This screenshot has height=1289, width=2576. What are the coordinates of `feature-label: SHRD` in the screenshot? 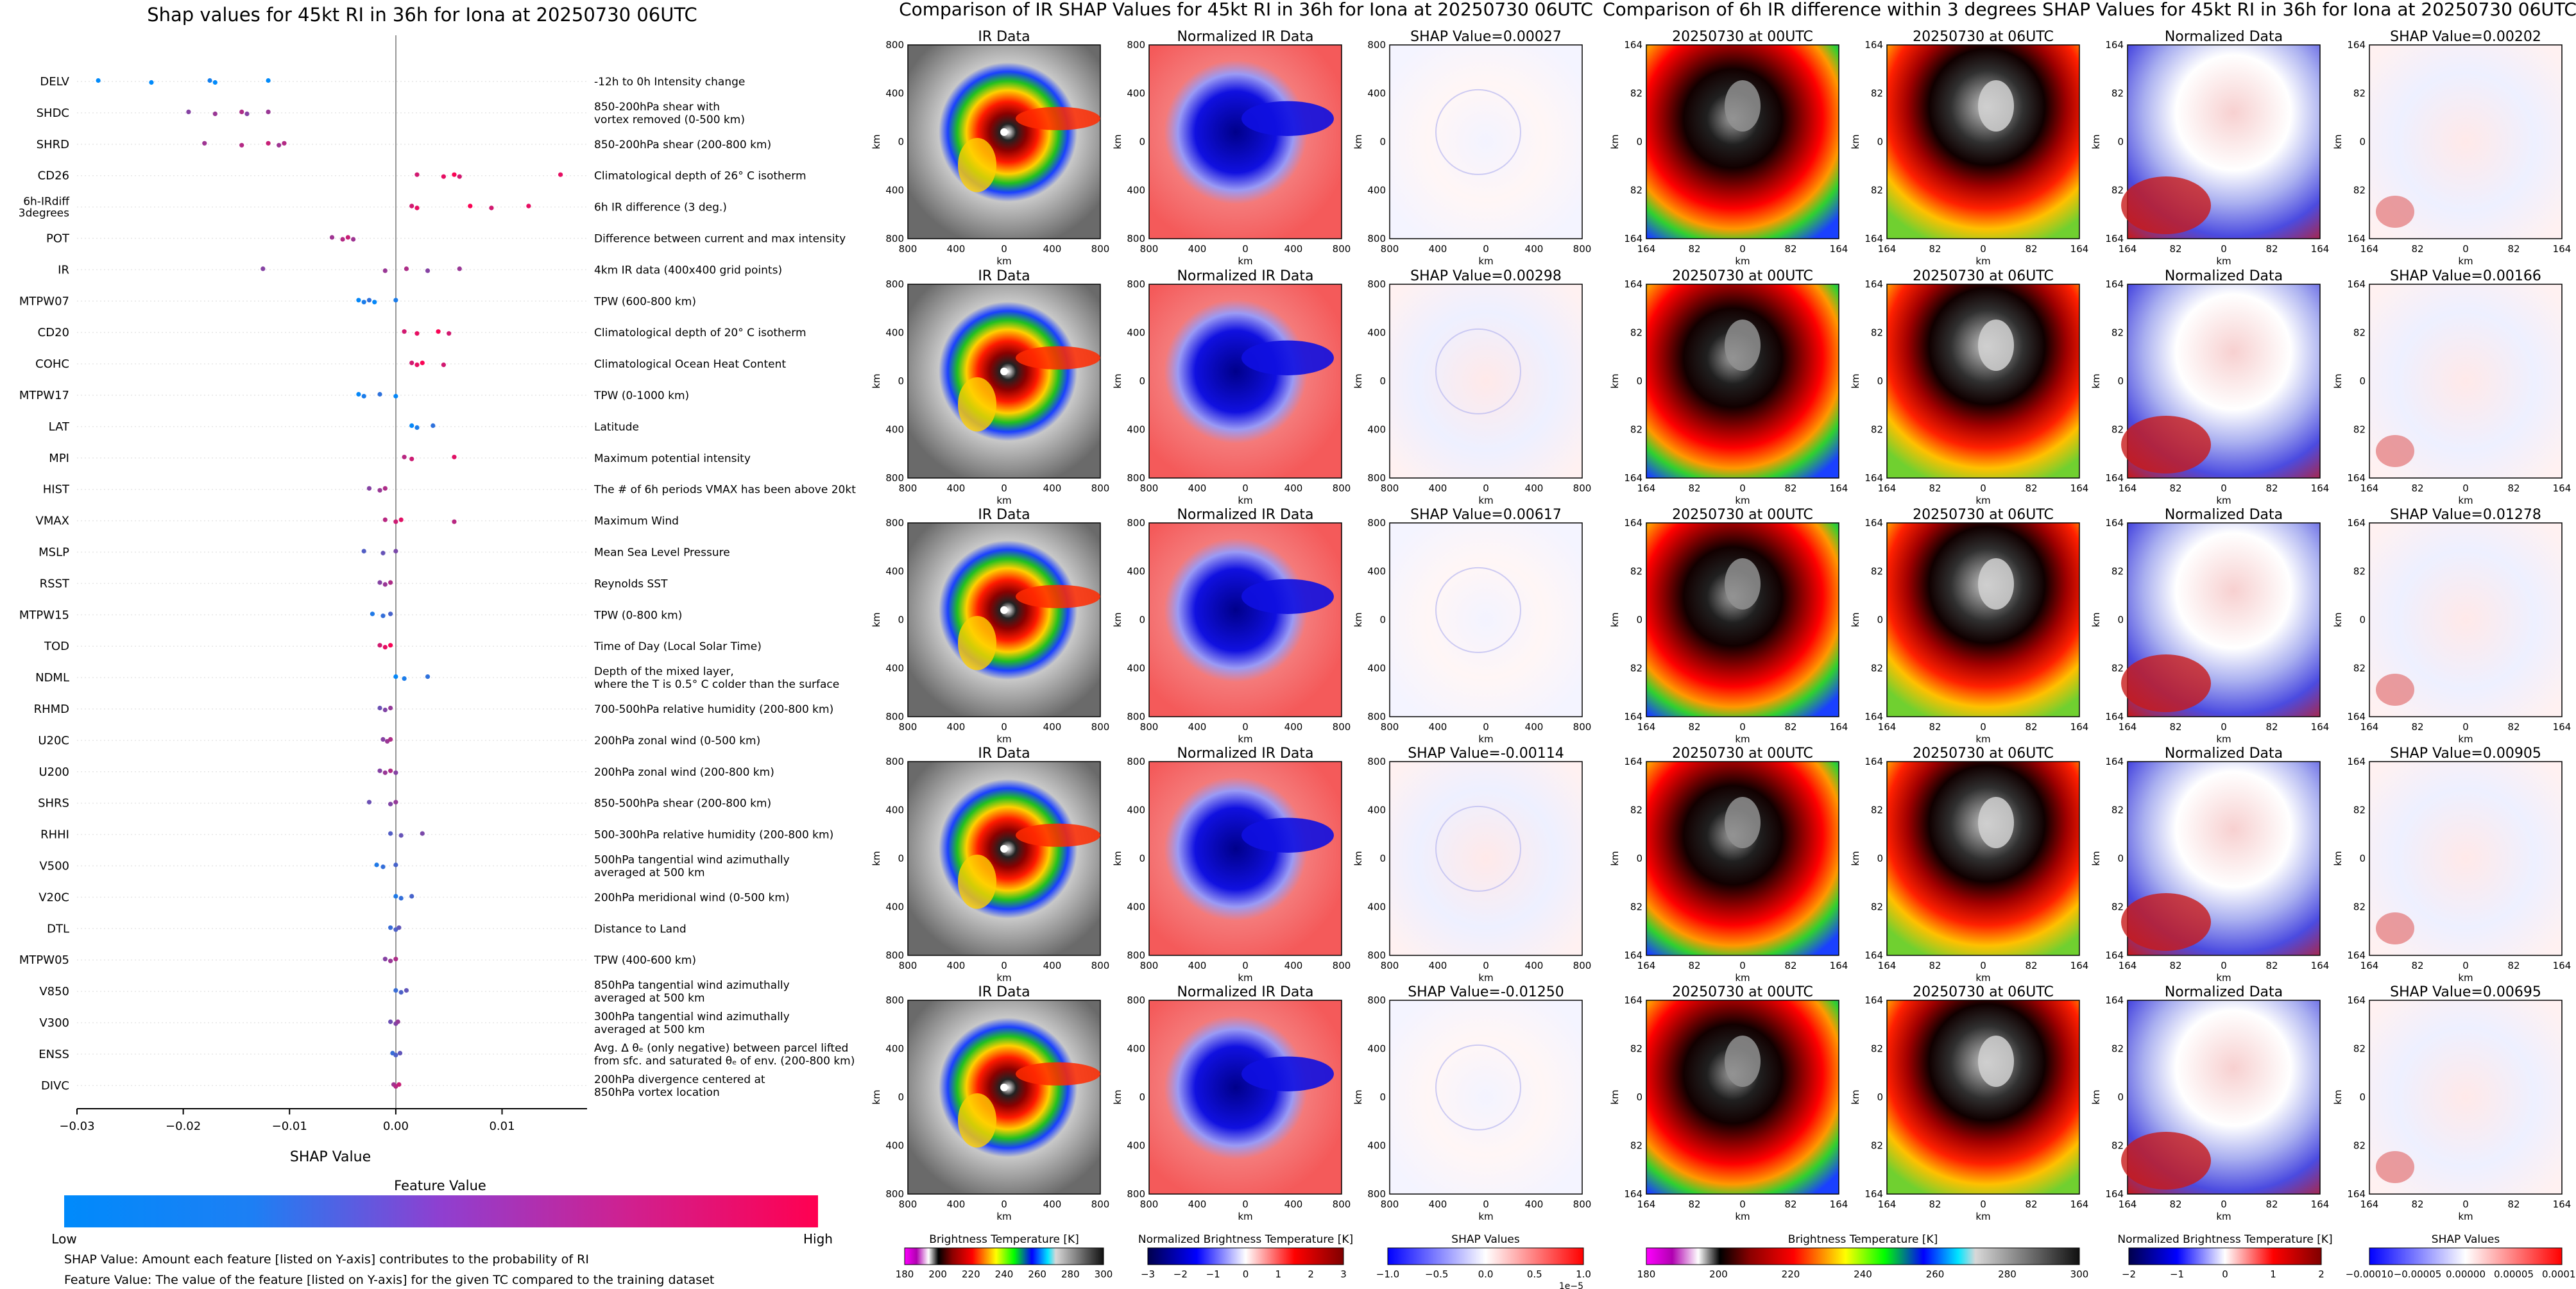 It's located at (53, 144).